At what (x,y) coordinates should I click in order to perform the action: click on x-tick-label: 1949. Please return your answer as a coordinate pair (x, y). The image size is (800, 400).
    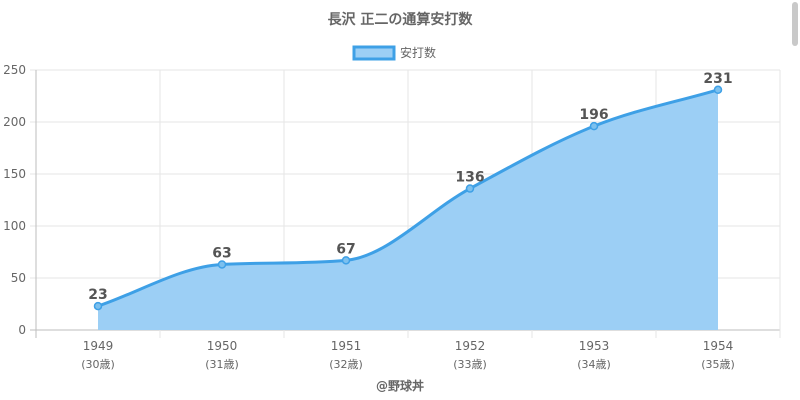
    Looking at the image, I should click on (98, 346).